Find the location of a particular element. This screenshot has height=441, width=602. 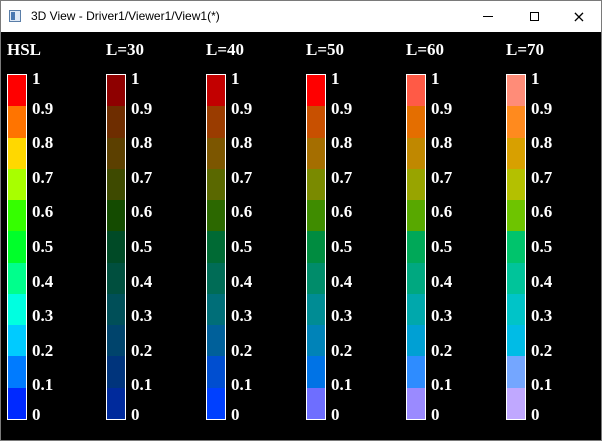

title-bar: 3D View - Driver1/Viewer1/View1(*) × is located at coordinates (301, 16).